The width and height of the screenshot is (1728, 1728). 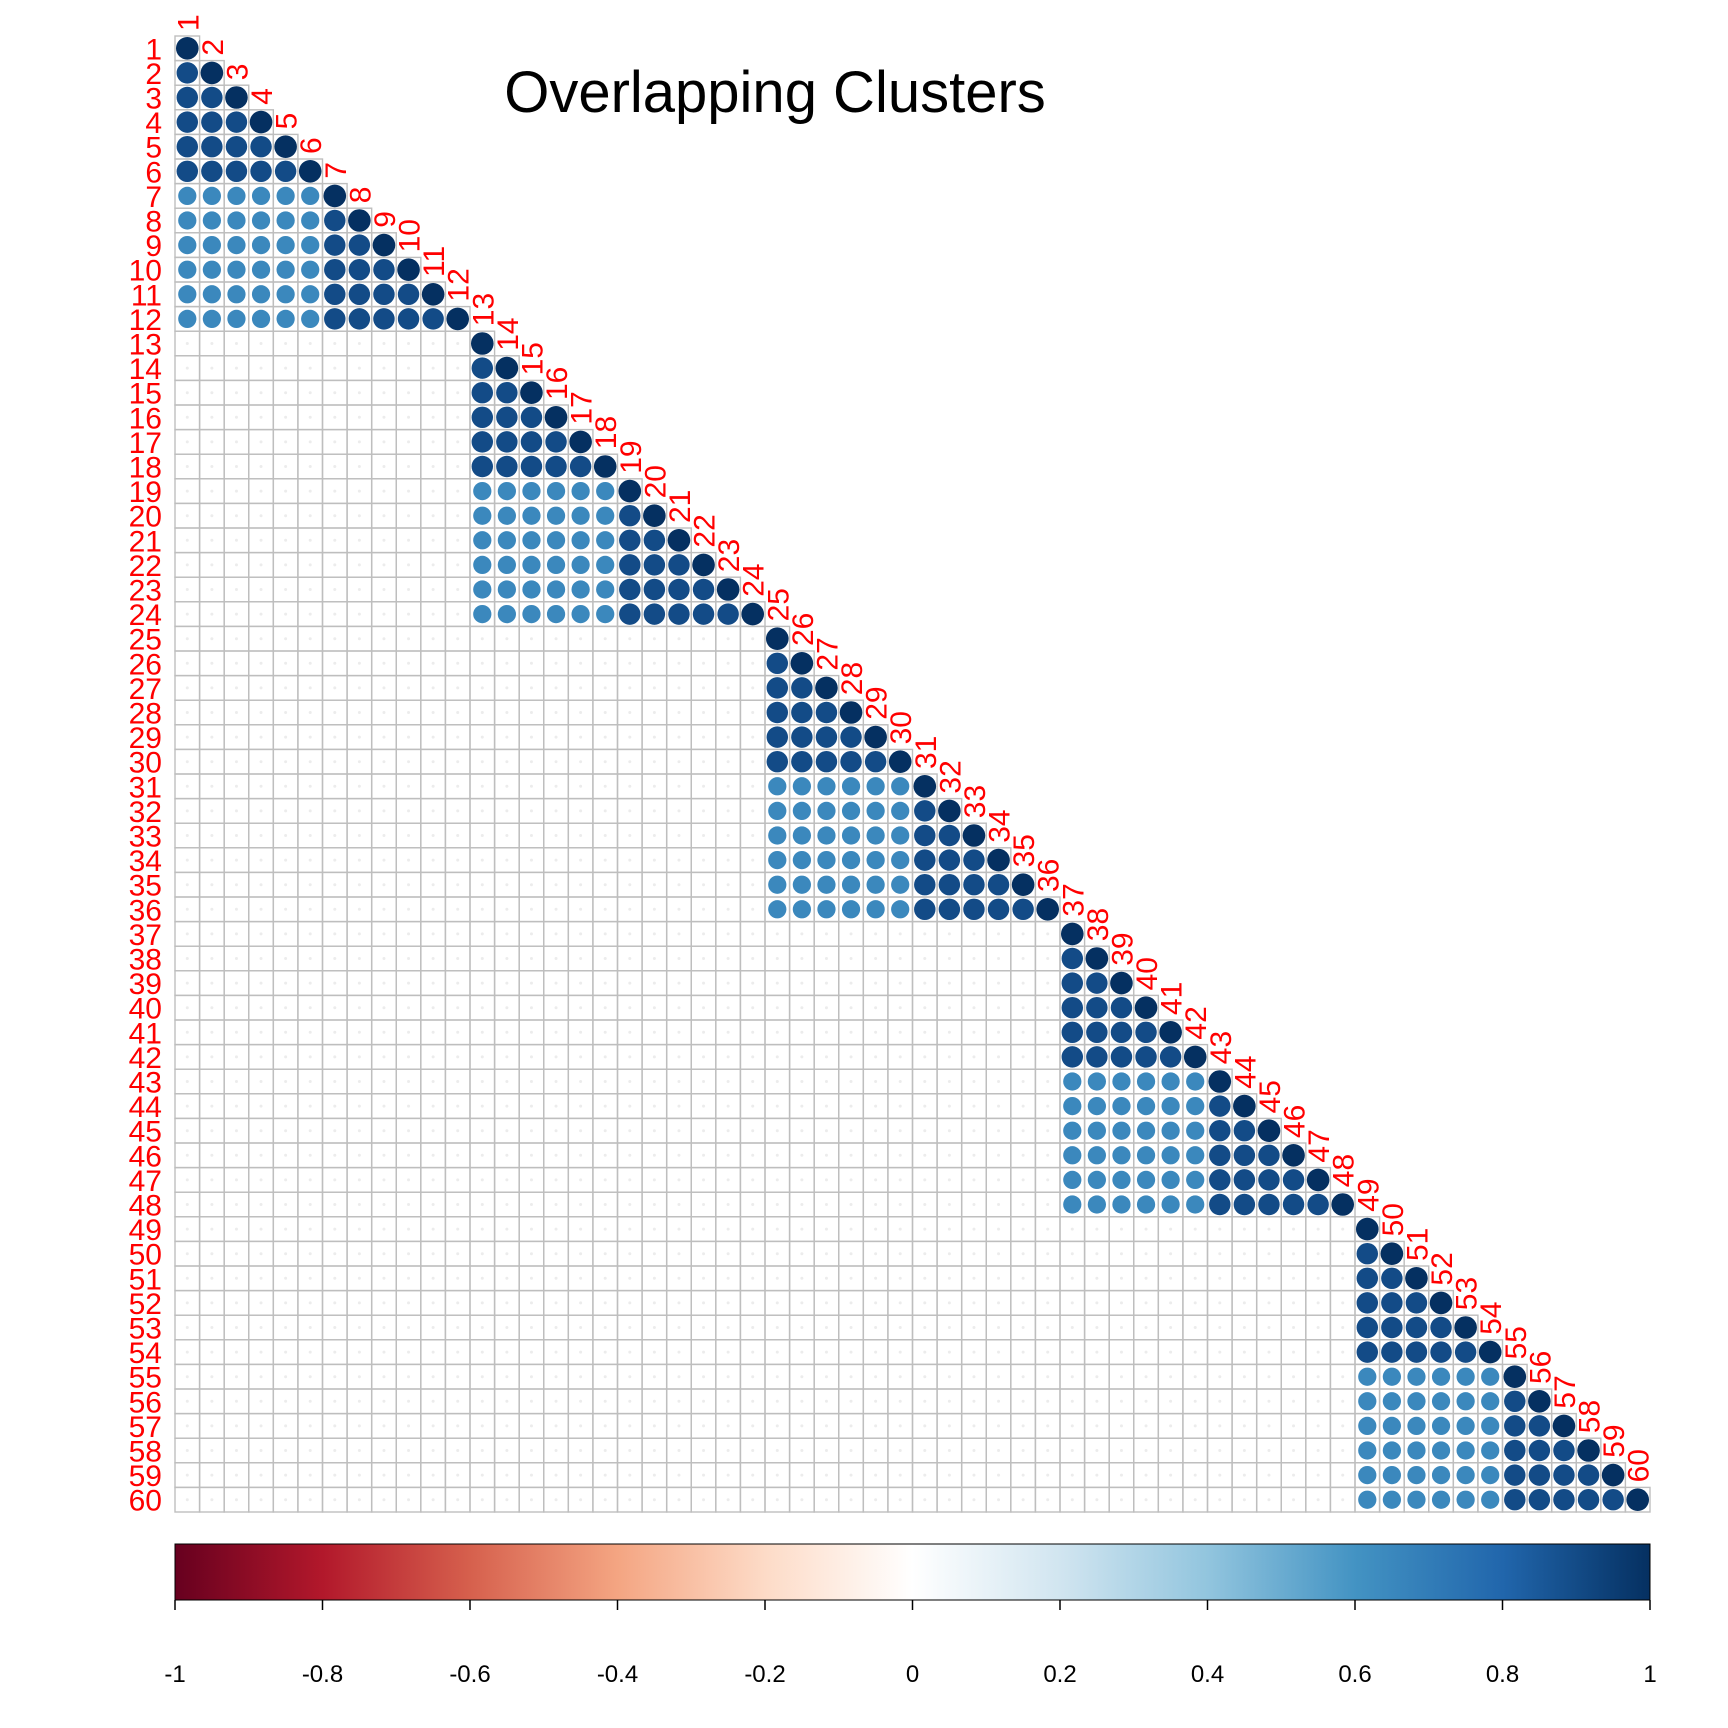 I want to click on colorbar-tick-label: -0.4, so click(x=617, y=1674).